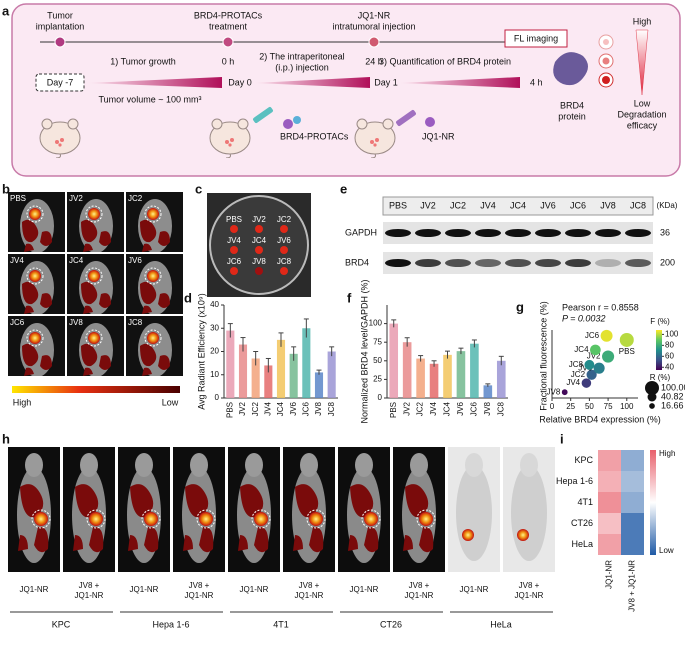 This screenshot has width=685, height=659. What do you see at coordinates (543, 356) in the screenshot?
I see `y-axis-label: Fractional fluorescence (%)` at bounding box center [543, 356].